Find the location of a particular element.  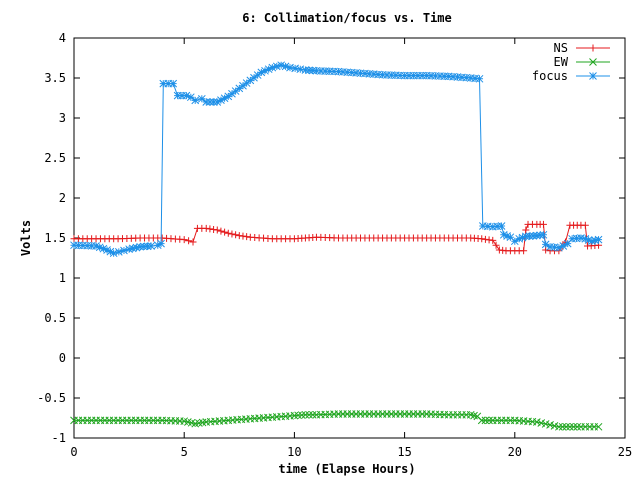

y-tick-label: 0.5 is located at coordinates (55, 318).